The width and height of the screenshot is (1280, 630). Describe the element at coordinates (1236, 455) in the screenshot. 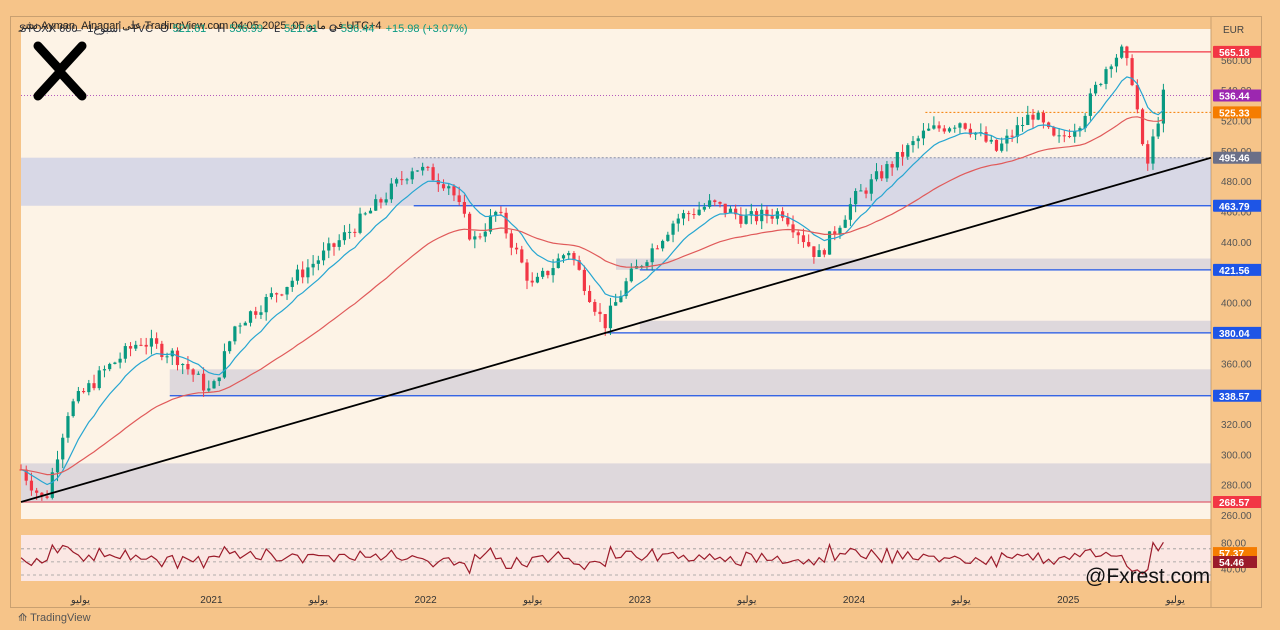

I see `y-tick-label: 300.00` at that location.